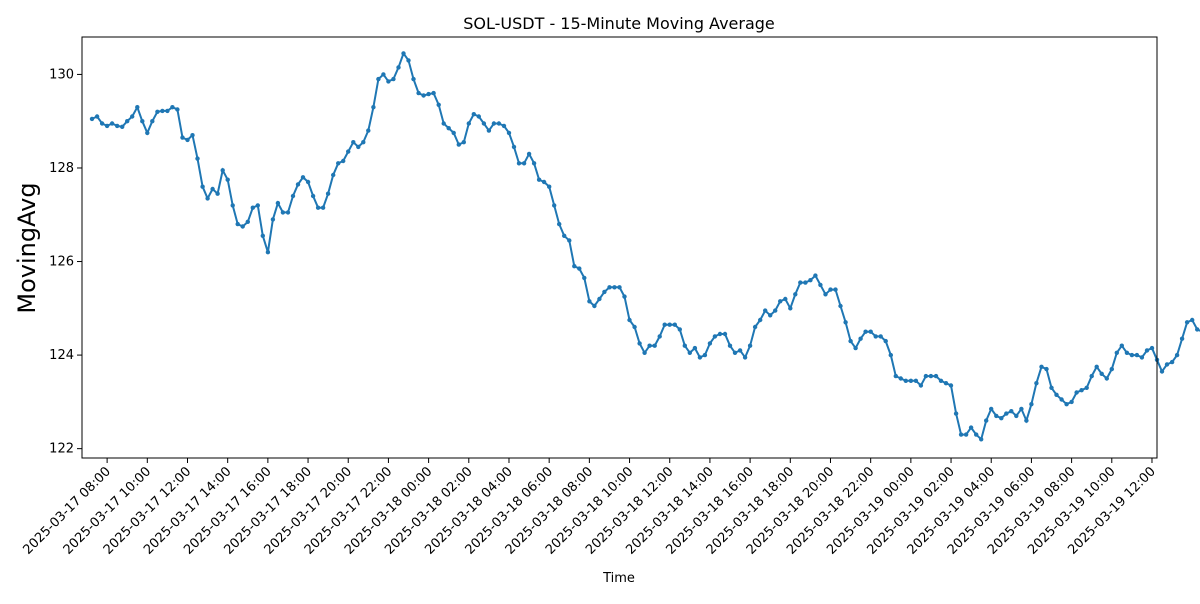 Image resolution: width=1200 pixels, height=604 pixels. Describe the element at coordinates (619, 23) in the screenshot. I see `chart-title: SOL-USDT - 15-Minute Moving Average` at that location.